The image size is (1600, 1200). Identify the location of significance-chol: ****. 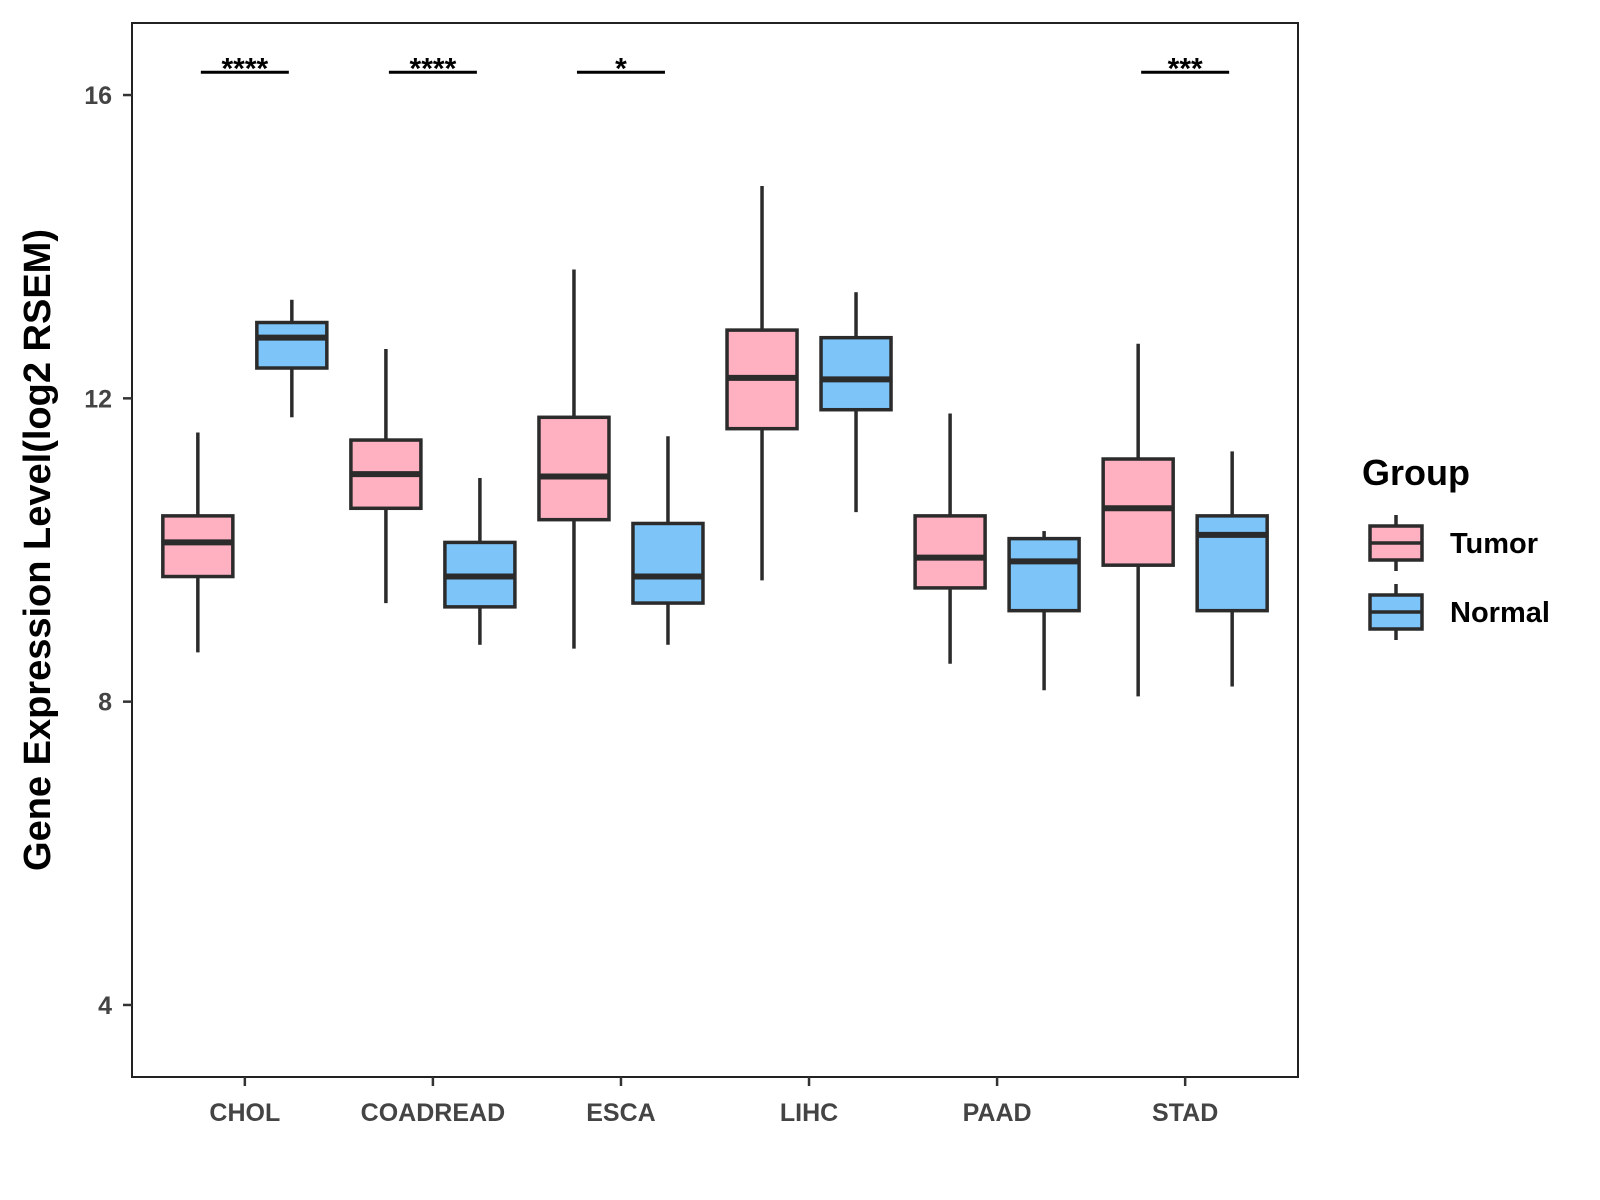
(244, 68).